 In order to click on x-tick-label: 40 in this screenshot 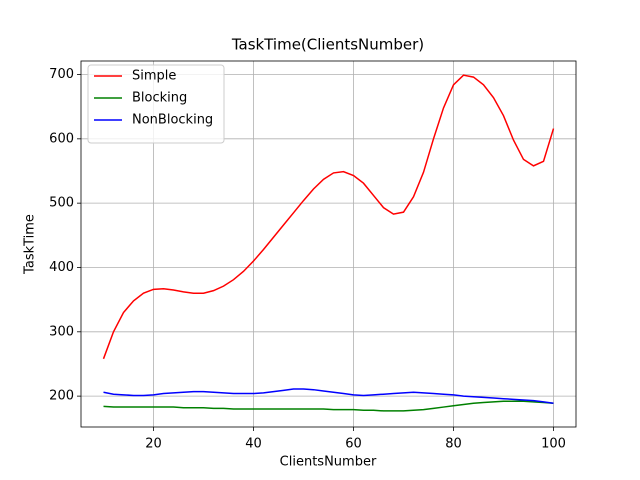, I will do `click(253, 444)`.